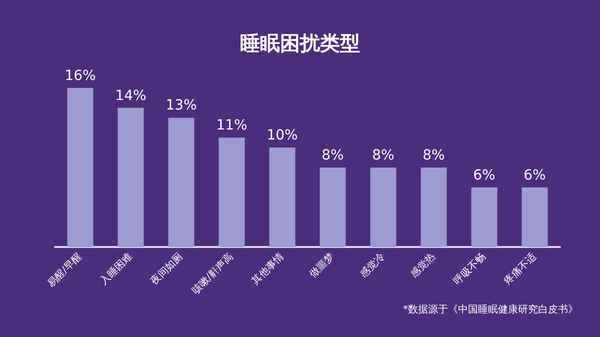 Image resolution: width=600 pixels, height=337 pixels. I want to click on x-tick-label: 夜间如厕, so click(167, 269).